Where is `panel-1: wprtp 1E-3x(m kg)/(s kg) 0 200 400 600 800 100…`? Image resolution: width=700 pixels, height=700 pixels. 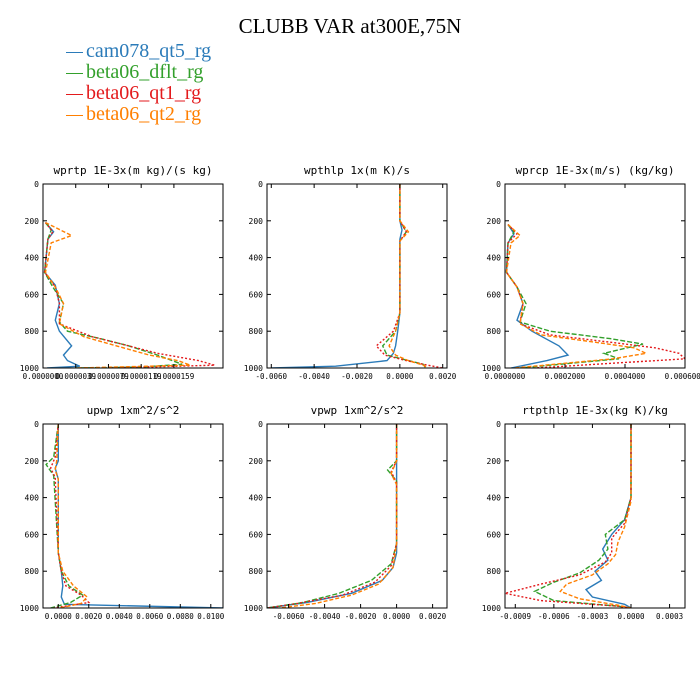 panel-1: wprtp 1E-3x(m kg)/(s kg) 0 200 400 600 800 100… is located at coordinates (122, 272).